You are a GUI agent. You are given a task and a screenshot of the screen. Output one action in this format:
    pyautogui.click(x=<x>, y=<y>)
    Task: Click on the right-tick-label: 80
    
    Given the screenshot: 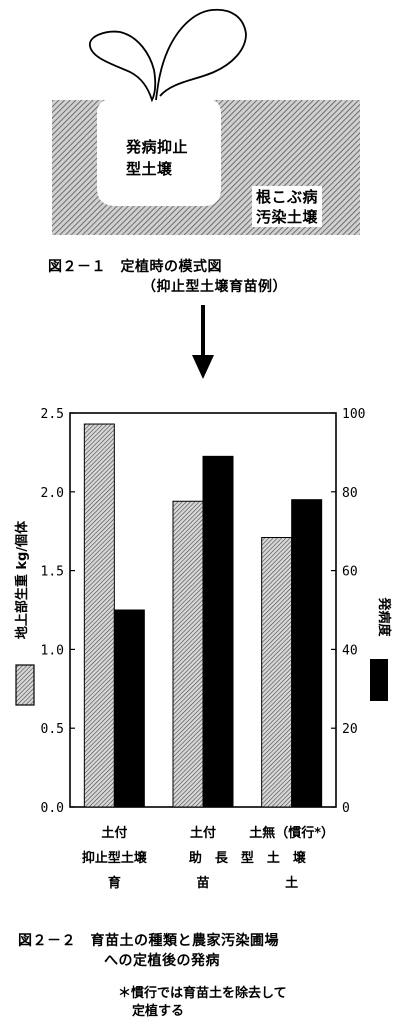 What is the action you would take?
    pyautogui.click(x=350, y=493)
    